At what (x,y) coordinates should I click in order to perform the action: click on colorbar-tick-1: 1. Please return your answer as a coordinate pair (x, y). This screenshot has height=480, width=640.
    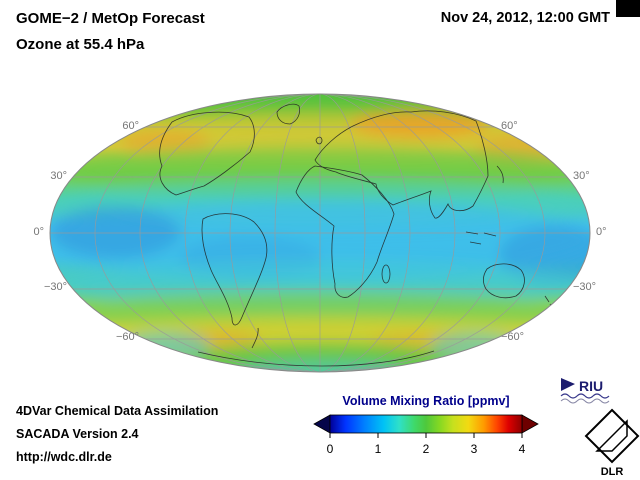
    Looking at the image, I should click on (378, 449).